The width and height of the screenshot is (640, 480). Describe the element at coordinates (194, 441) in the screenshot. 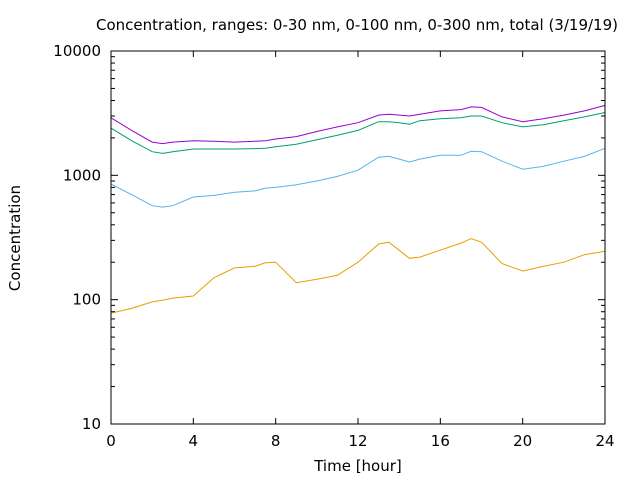

I see `x-tick-label: 4` at that location.